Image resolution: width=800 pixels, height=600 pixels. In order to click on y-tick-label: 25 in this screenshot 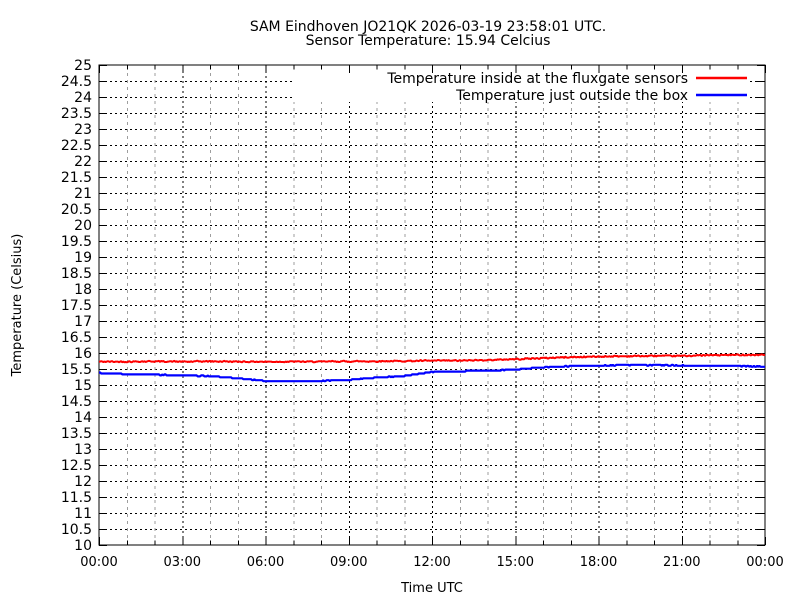, I will do `click(83, 66)`.